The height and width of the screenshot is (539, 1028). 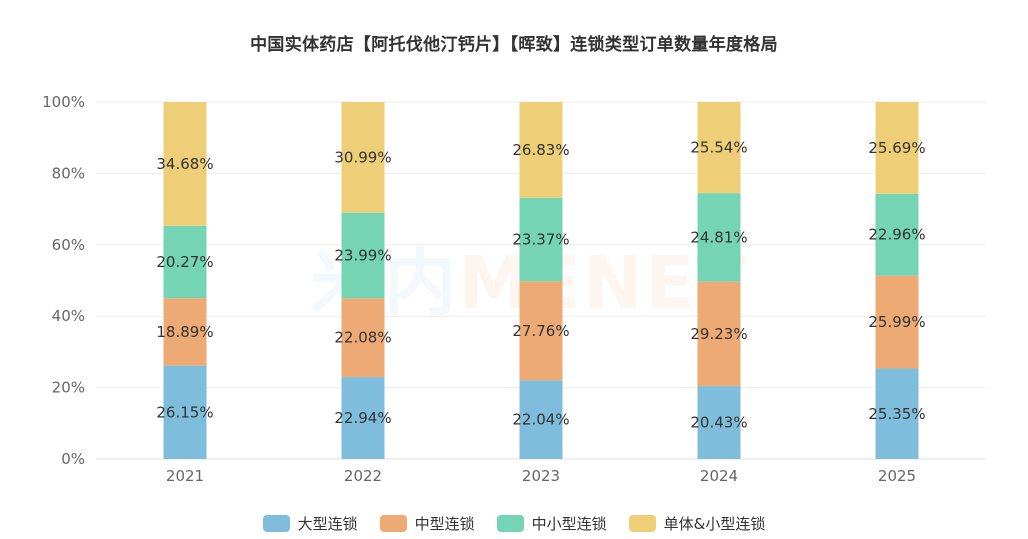 I want to click on x-tick-label: 2021, so click(x=185, y=476).